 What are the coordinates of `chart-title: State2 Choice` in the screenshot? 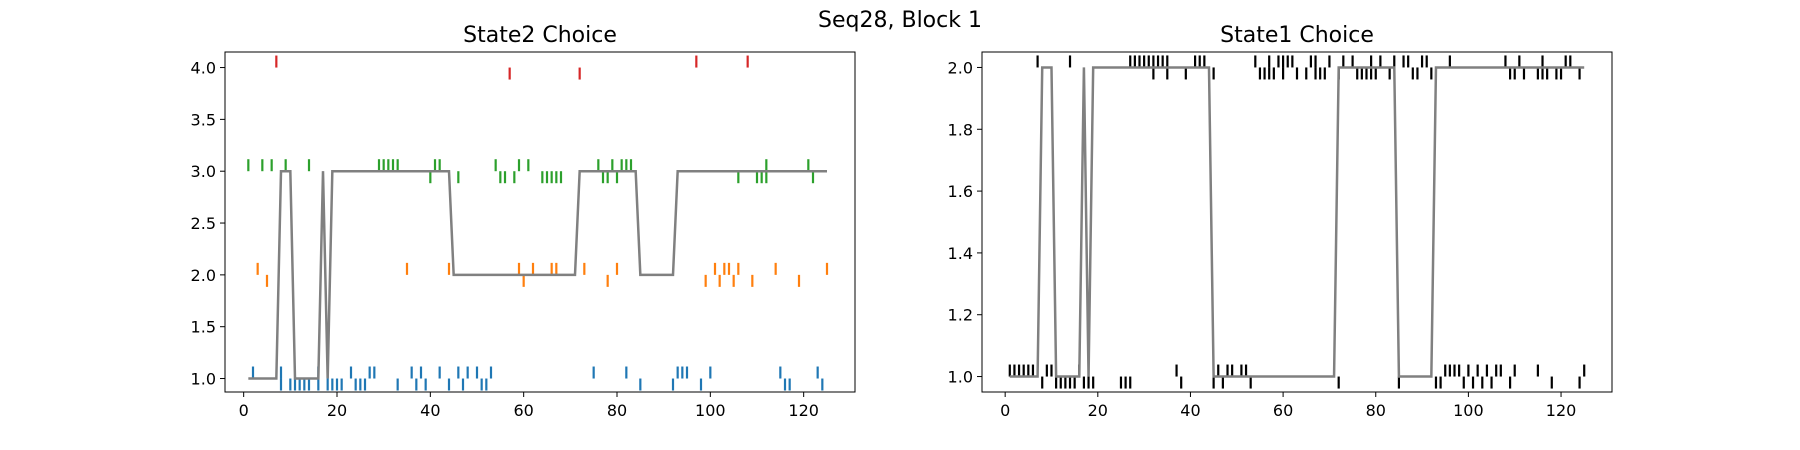 It's located at (540, 35).